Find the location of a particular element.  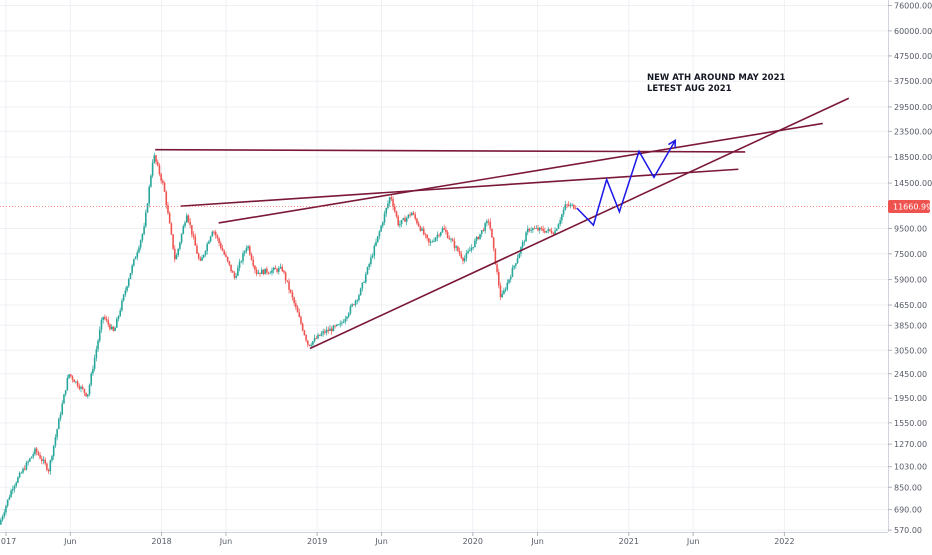

price-tick-label: 4650.00 is located at coordinates (910, 305).